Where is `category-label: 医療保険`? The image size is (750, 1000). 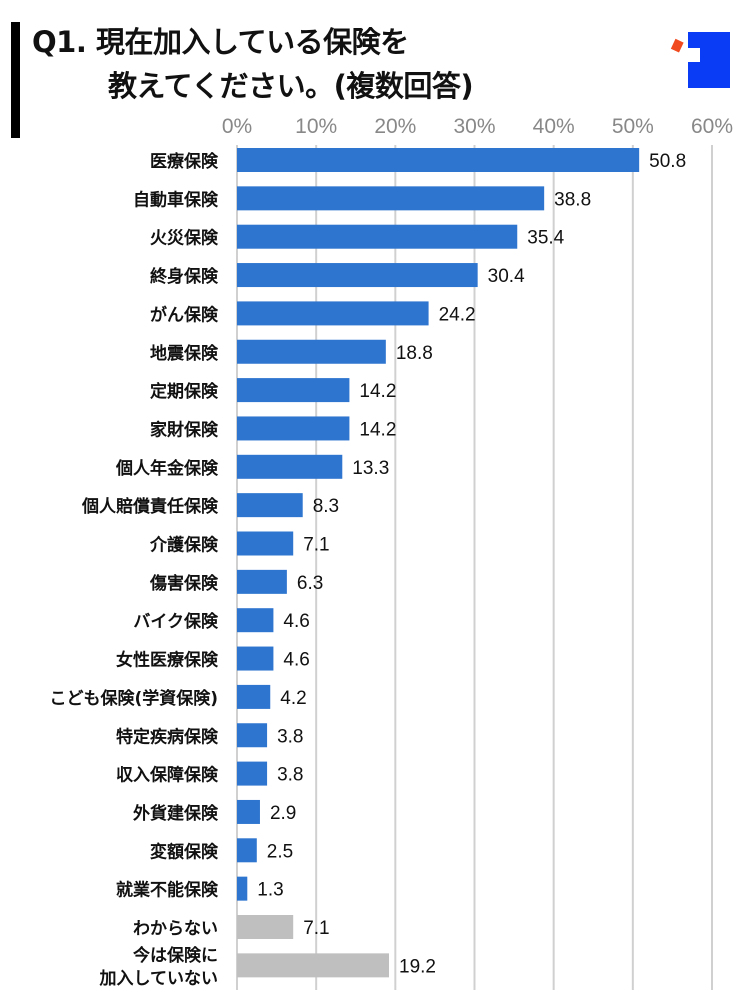
category-label: 医療保険 is located at coordinates (184, 161).